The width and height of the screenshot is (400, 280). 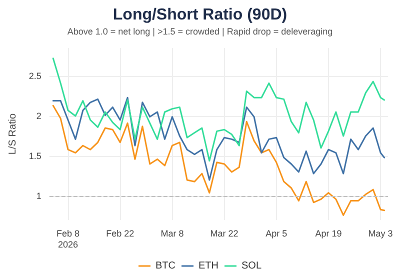 What do you see at coordinates (39, 196) in the screenshot?
I see `y-tick-label: 1` at bounding box center [39, 196].